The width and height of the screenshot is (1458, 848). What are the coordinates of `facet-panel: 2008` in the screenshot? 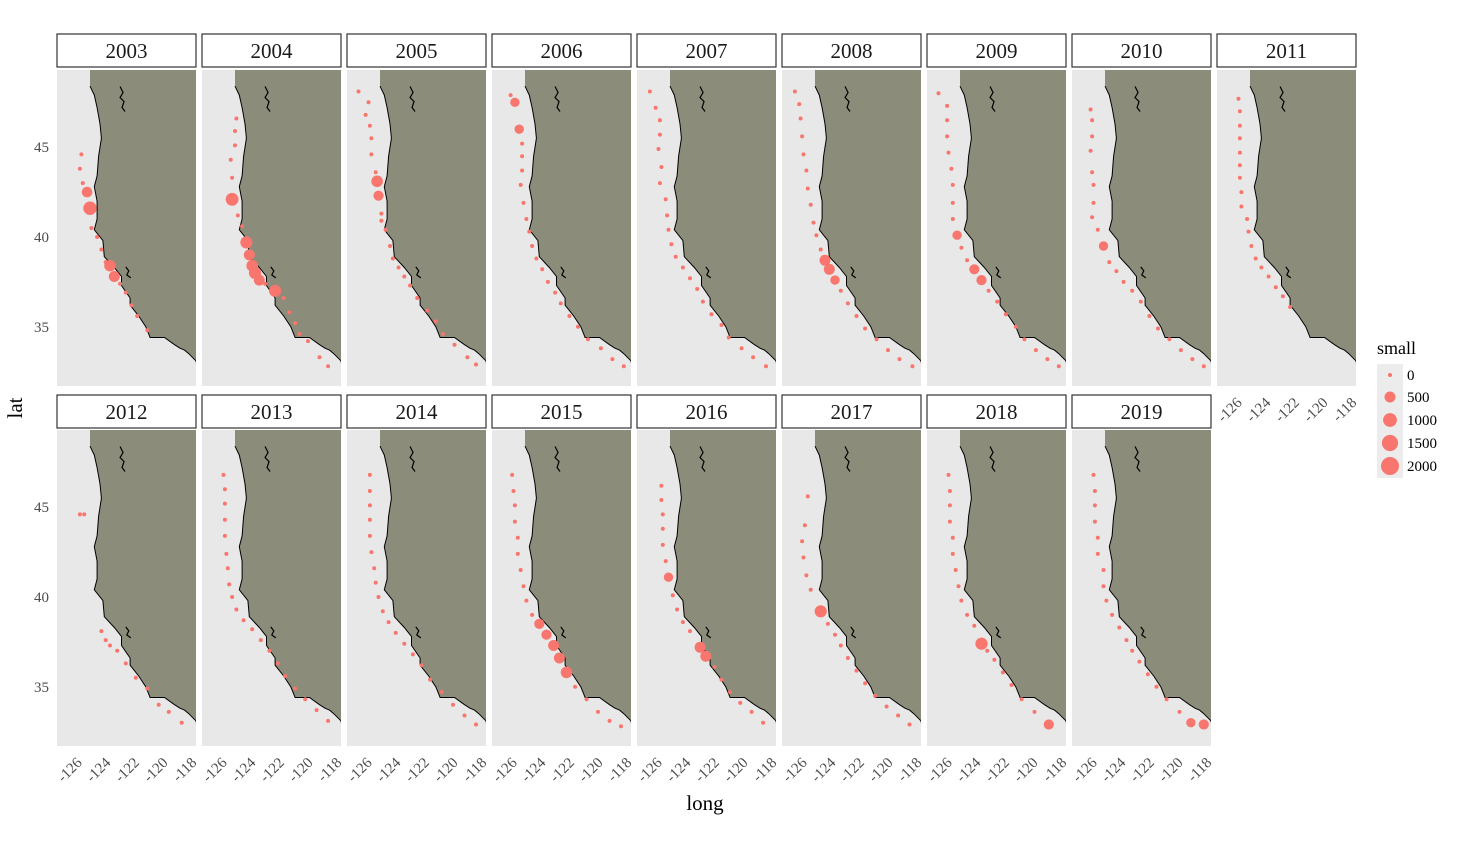 It's located at (851, 209).